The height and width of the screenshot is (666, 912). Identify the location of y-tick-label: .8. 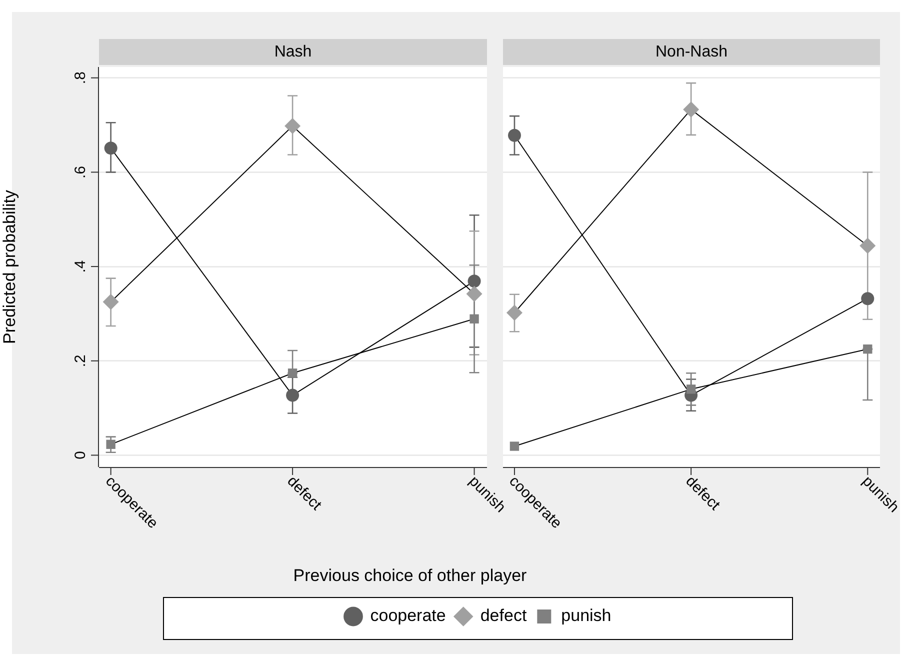
(81, 78).